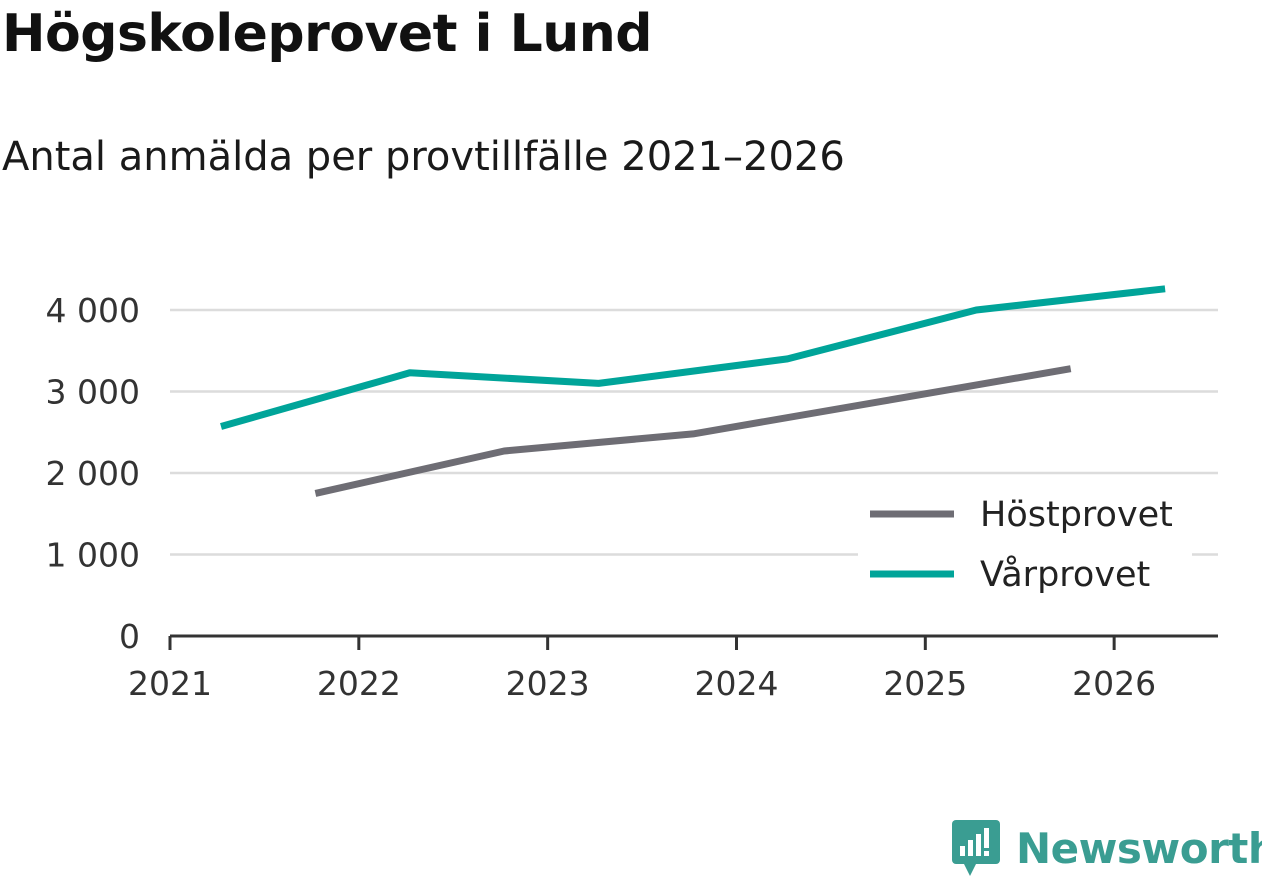 The image size is (1262, 879). Describe the element at coordinates (359, 683) in the screenshot. I see `x-tick-label: 2022` at that location.